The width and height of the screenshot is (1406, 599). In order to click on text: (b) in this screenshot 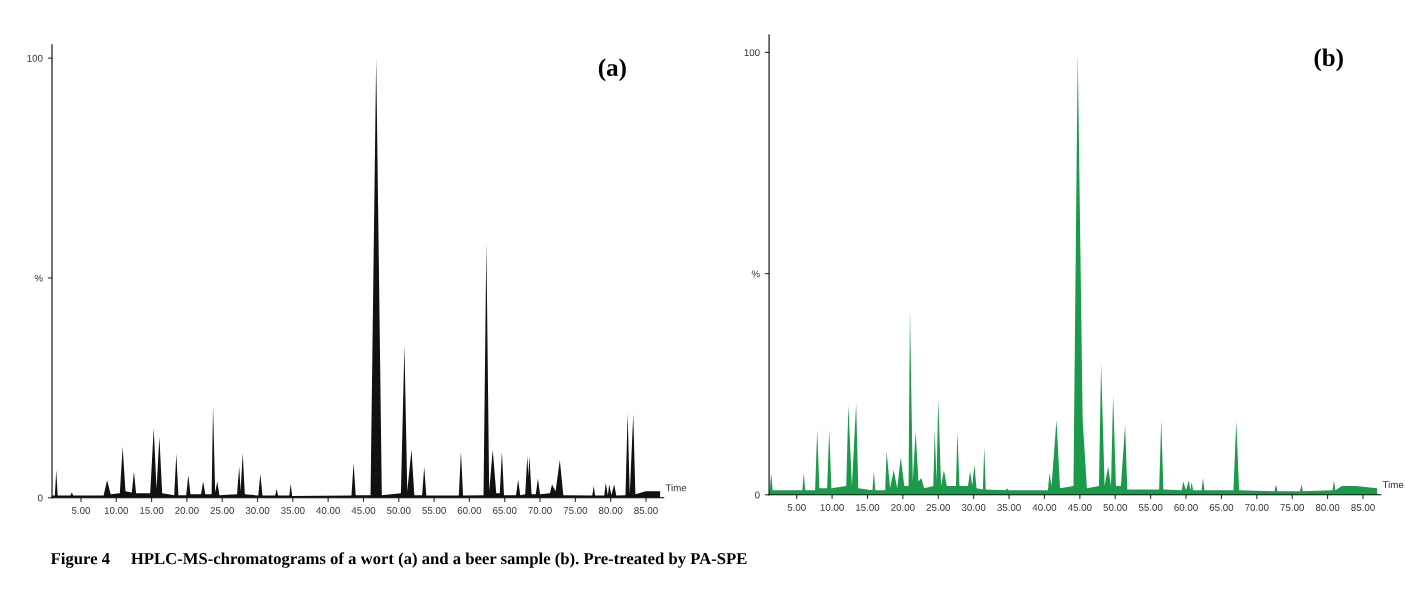, I will do `click(1328, 60)`.